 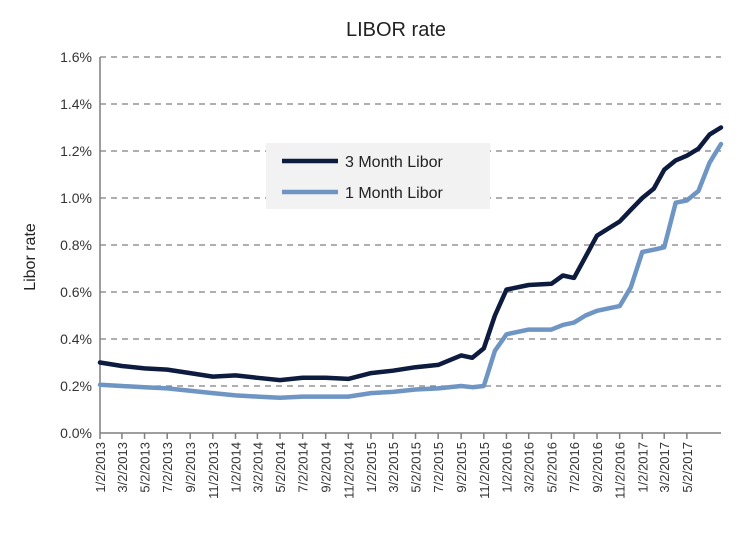 I want to click on legend-label-3-month: 3 Month Libor, so click(x=394, y=162).